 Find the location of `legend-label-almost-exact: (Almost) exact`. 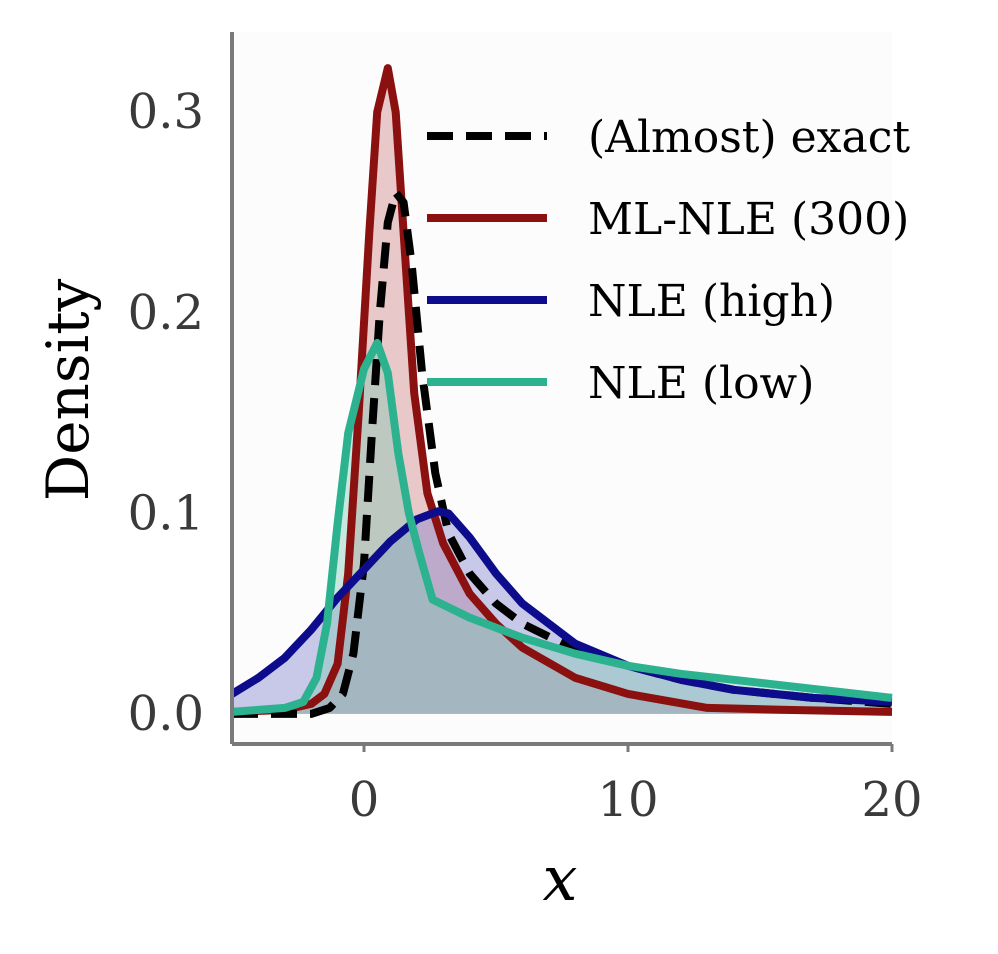

legend-label-almost-exact: (Almost) exact is located at coordinates (749, 137).